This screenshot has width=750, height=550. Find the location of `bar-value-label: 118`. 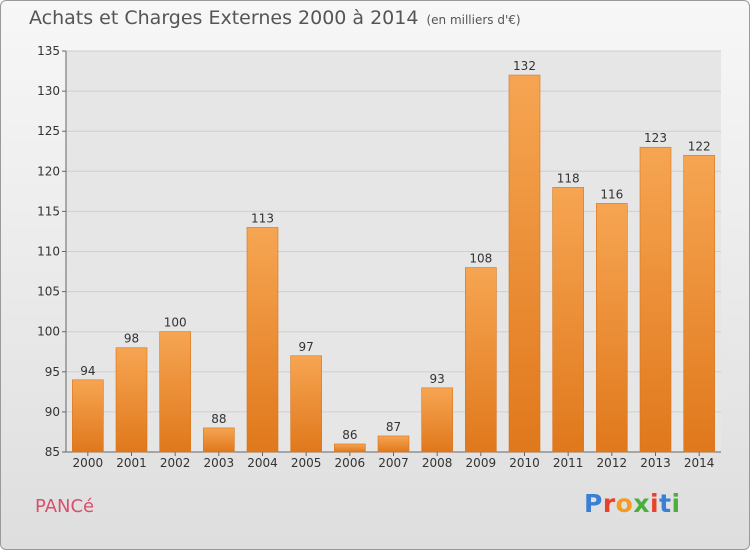

bar-value-label: 118 is located at coordinates (568, 178).